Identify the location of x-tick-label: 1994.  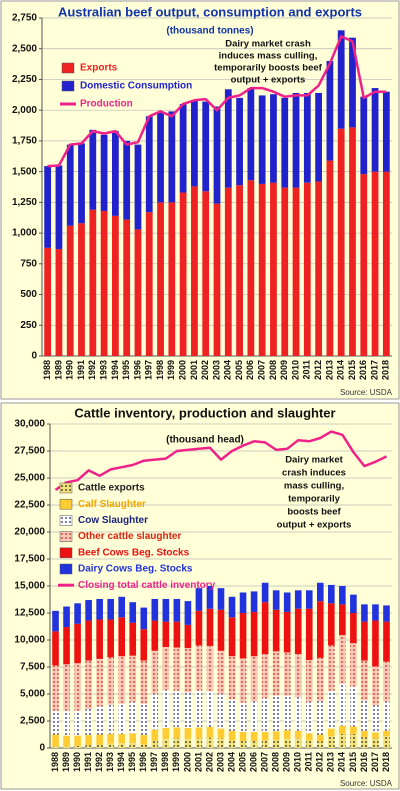
(121, 762).